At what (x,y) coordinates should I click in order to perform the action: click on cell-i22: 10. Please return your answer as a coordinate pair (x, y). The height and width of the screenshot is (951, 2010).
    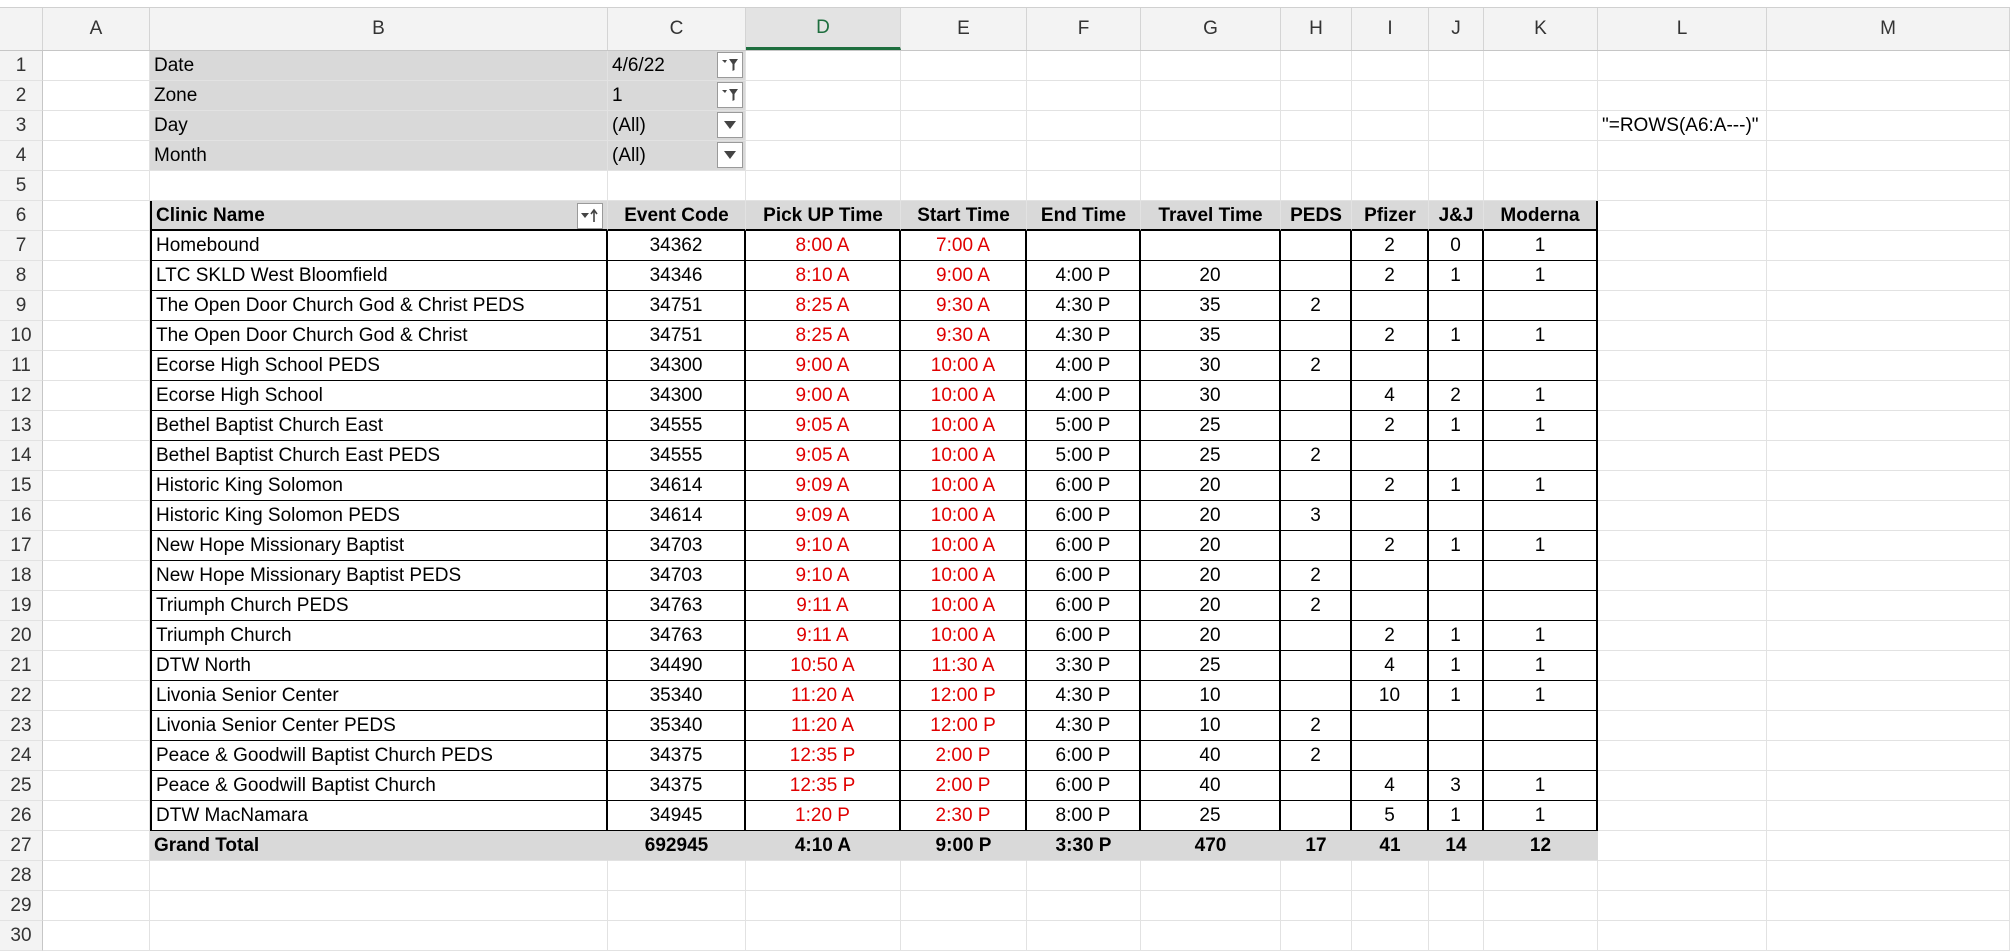
    Looking at the image, I should click on (1390, 696).